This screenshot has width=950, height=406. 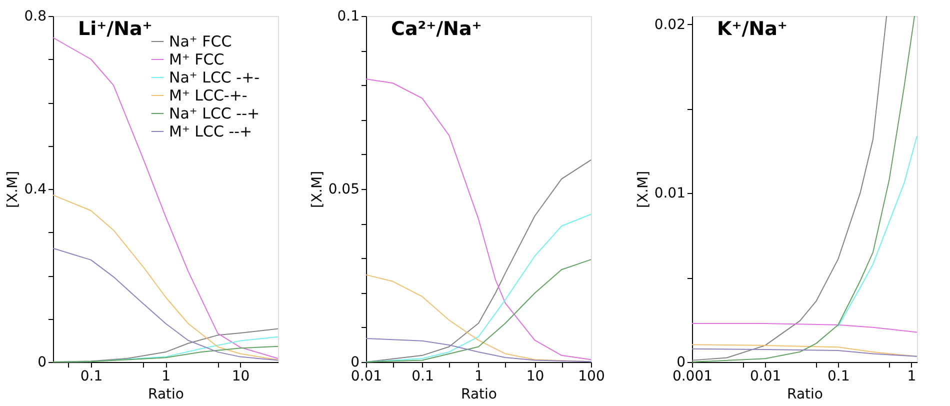 What do you see at coordinates (670, 194) in the screenshot?
I see `y-tick-label: 0.01` at bounding box center [670, 194].